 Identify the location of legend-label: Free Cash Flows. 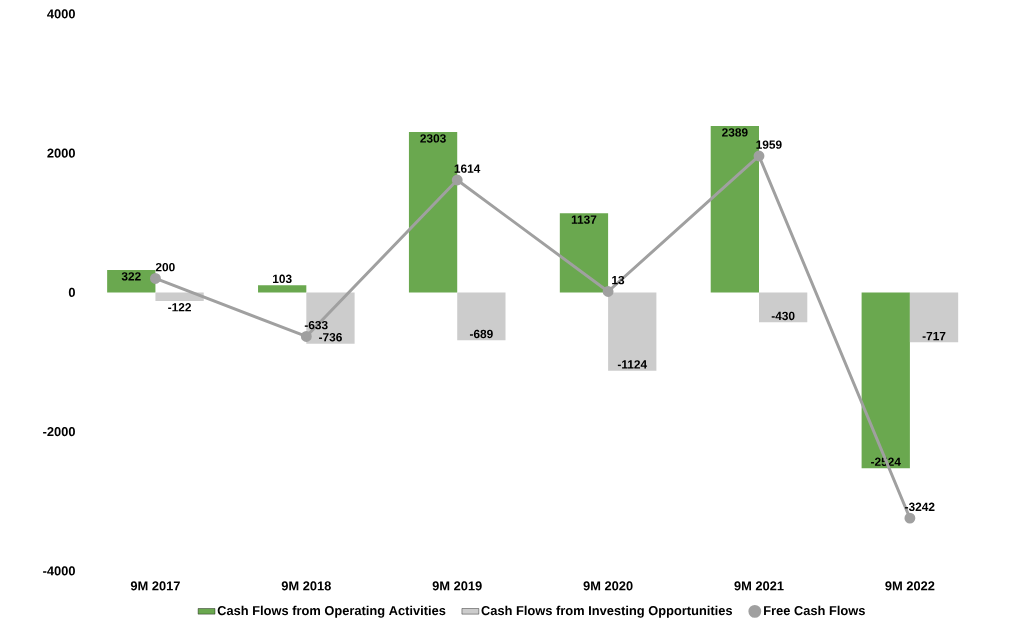
(814, 610).